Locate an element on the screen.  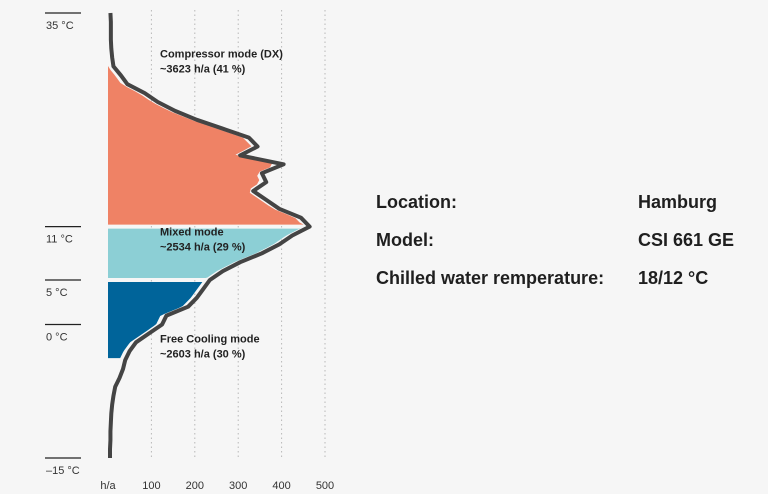
water-temperature-value: 18/12 °C is located at coordinates (673, 278).